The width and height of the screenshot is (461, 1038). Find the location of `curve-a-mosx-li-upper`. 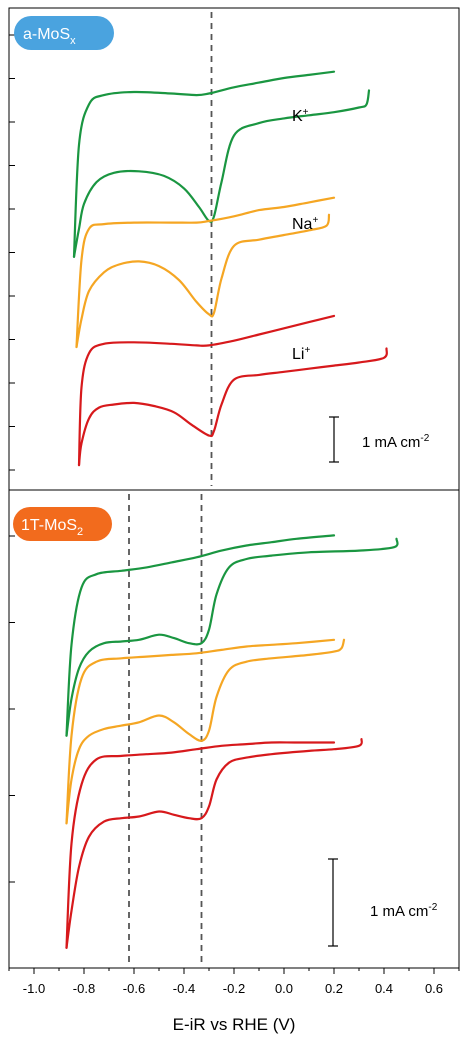

curve-a-mosx-li-upper is located at coordinates (206, 390).